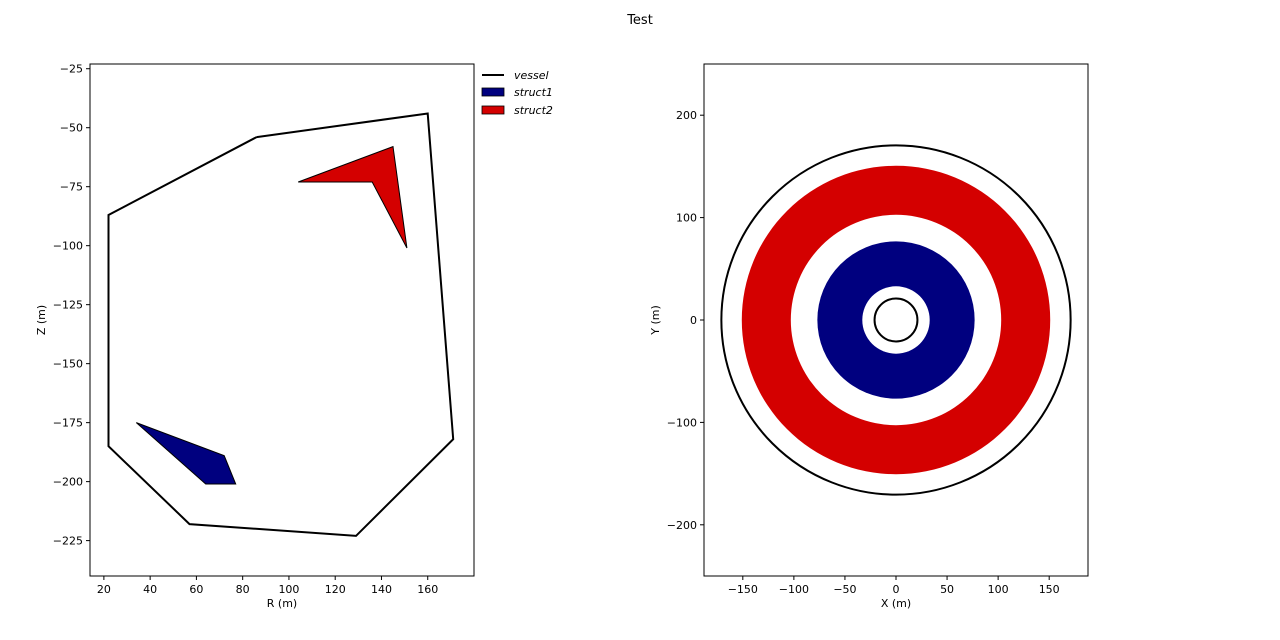 The image size is (1280, 640). I want to click on left-x-tick-label: 100, so click(288, 589).